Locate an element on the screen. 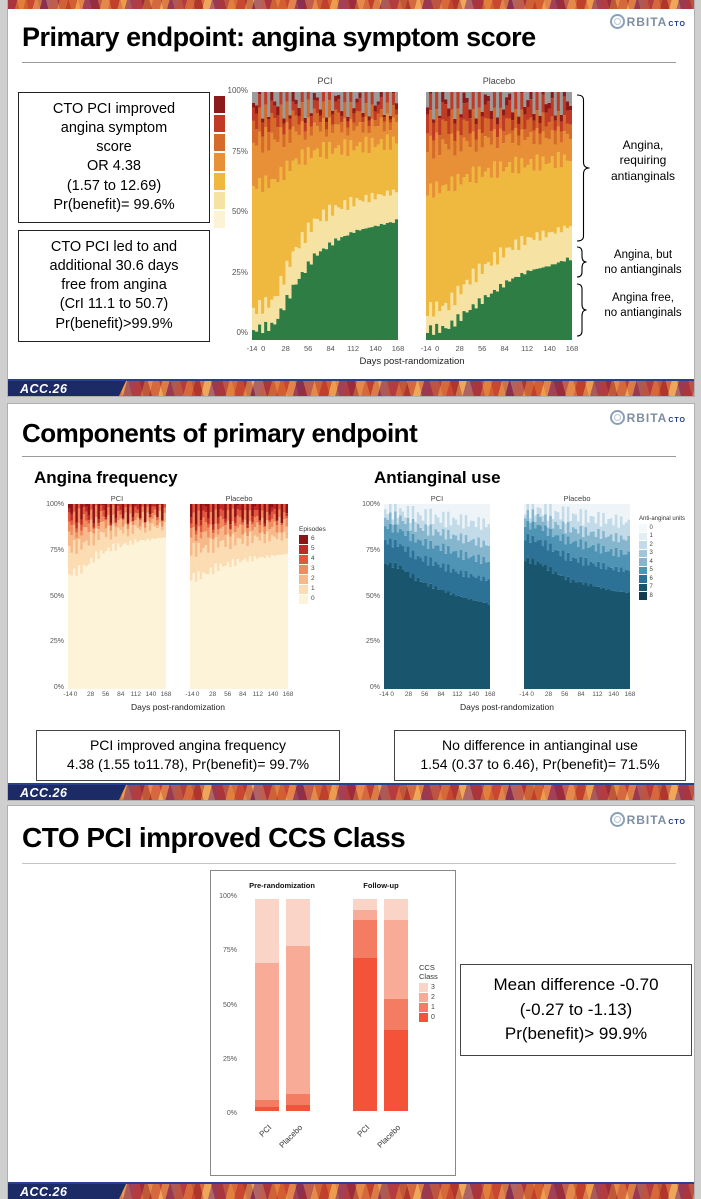  legend-ccs-class: CCS Class 3 2 1 0 is located at coordinates (428, 992).